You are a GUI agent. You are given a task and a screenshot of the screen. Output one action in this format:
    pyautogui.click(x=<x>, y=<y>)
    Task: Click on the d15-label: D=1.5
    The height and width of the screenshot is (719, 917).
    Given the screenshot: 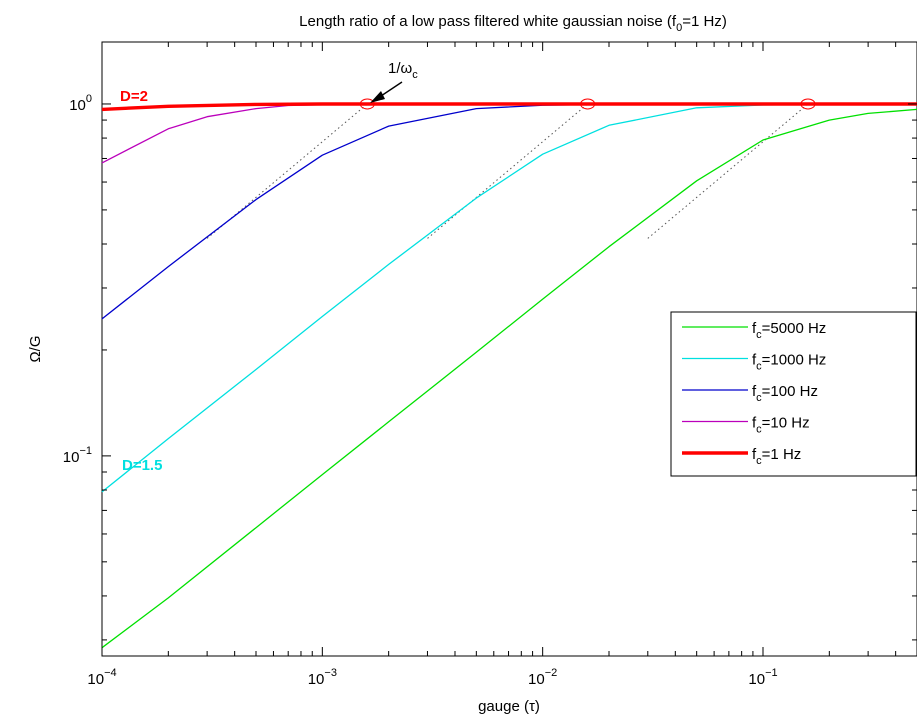 What is the action you would take?
    pyautogui.click(x=142, y=465)
    